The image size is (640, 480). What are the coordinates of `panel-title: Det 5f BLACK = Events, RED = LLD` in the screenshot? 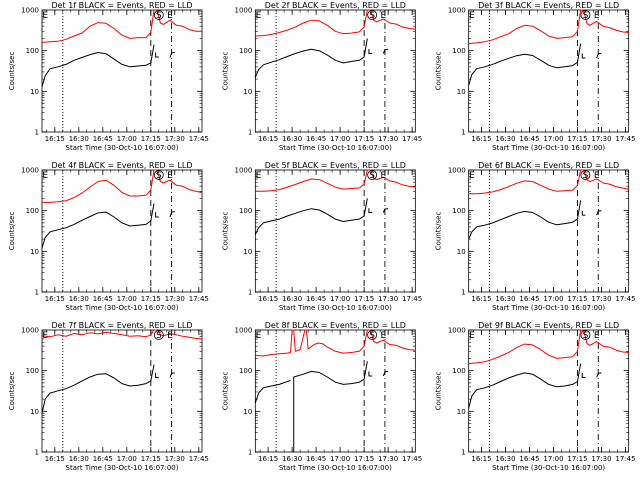 It's located at (335, 165).